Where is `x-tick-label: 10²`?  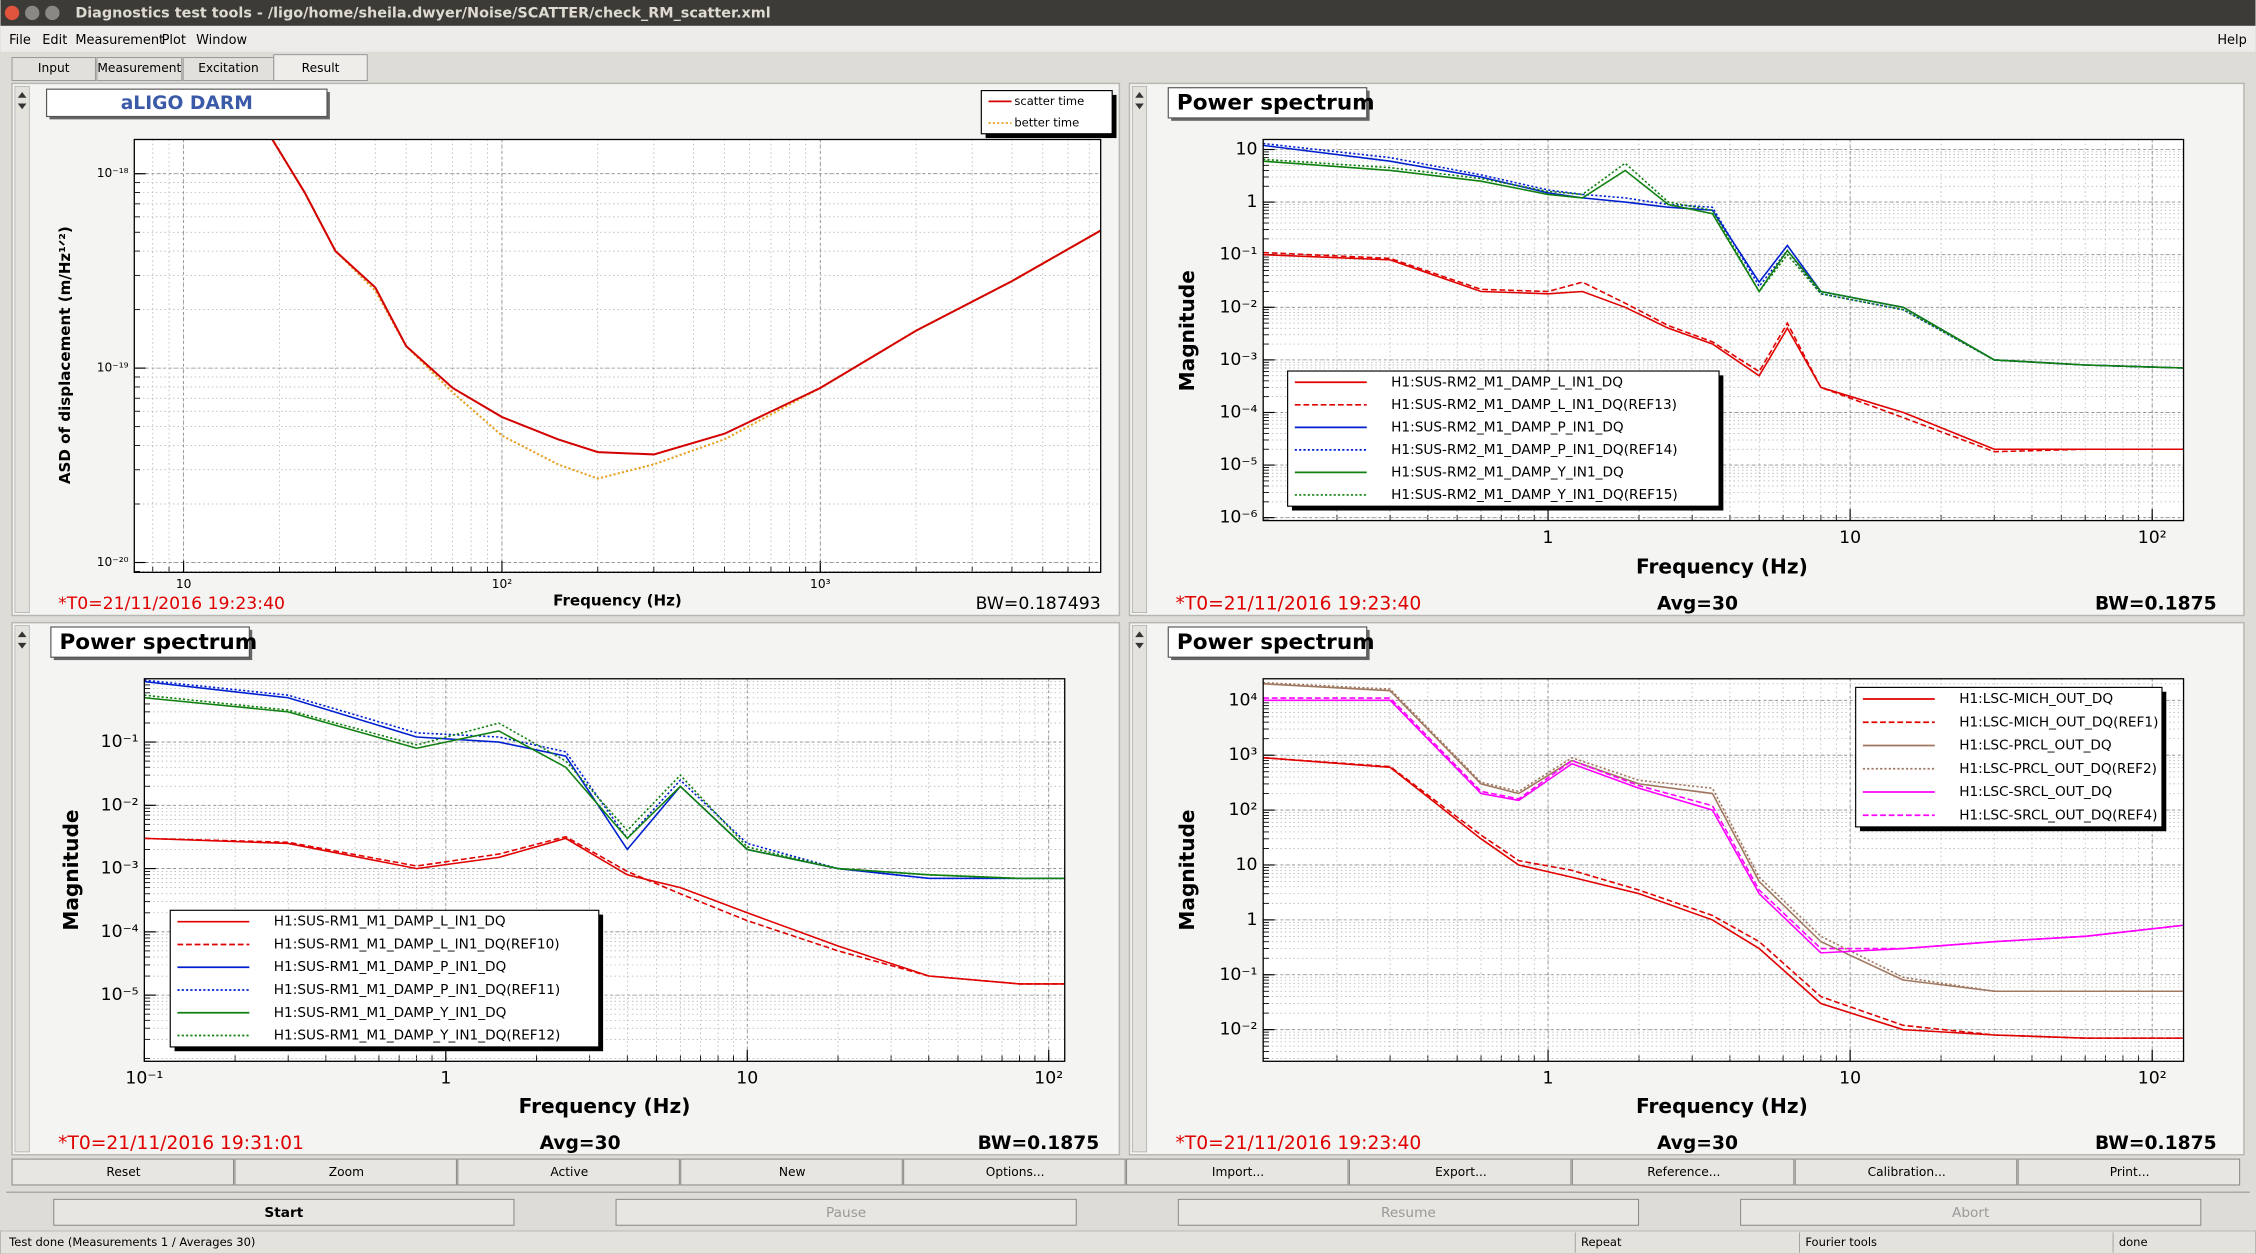
x-tick-label: 10² is located at coordinates (2152, 1079).